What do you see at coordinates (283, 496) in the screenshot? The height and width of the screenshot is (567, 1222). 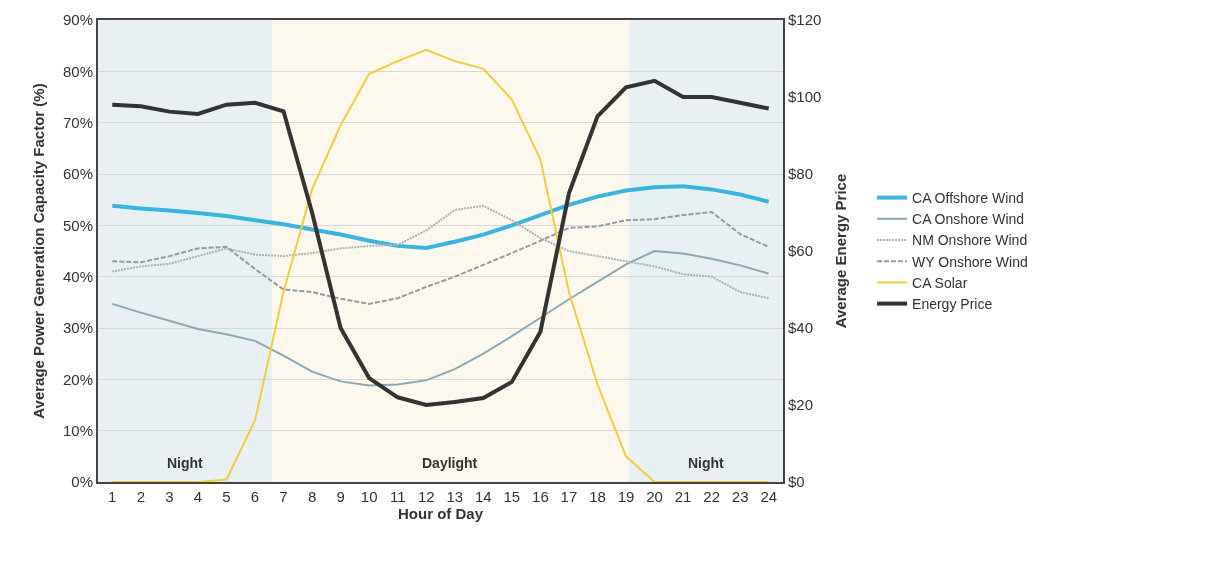 I see `x-tick-label: 7` at bounding box center [283, 496].